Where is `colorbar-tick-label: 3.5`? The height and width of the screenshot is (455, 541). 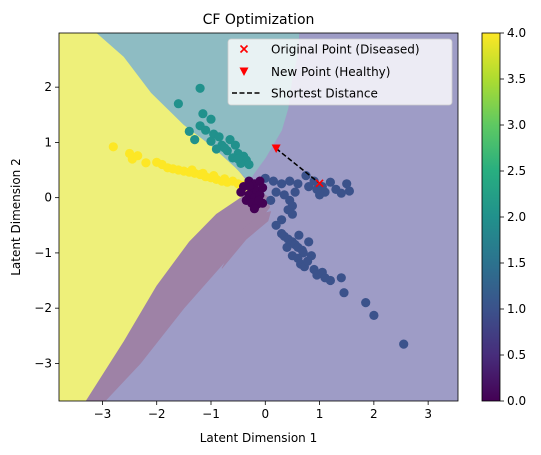 colorbar-tick-label: 3.5 is located at coordinates (516, 79).